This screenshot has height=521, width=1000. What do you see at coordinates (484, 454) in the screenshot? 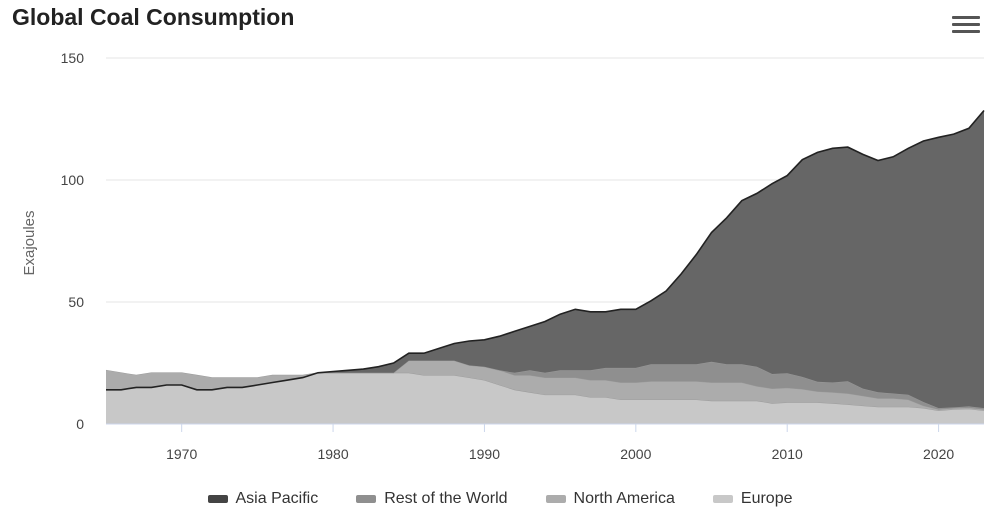
I see `x-tick-label: 1990` at bounding box center [484, 454].